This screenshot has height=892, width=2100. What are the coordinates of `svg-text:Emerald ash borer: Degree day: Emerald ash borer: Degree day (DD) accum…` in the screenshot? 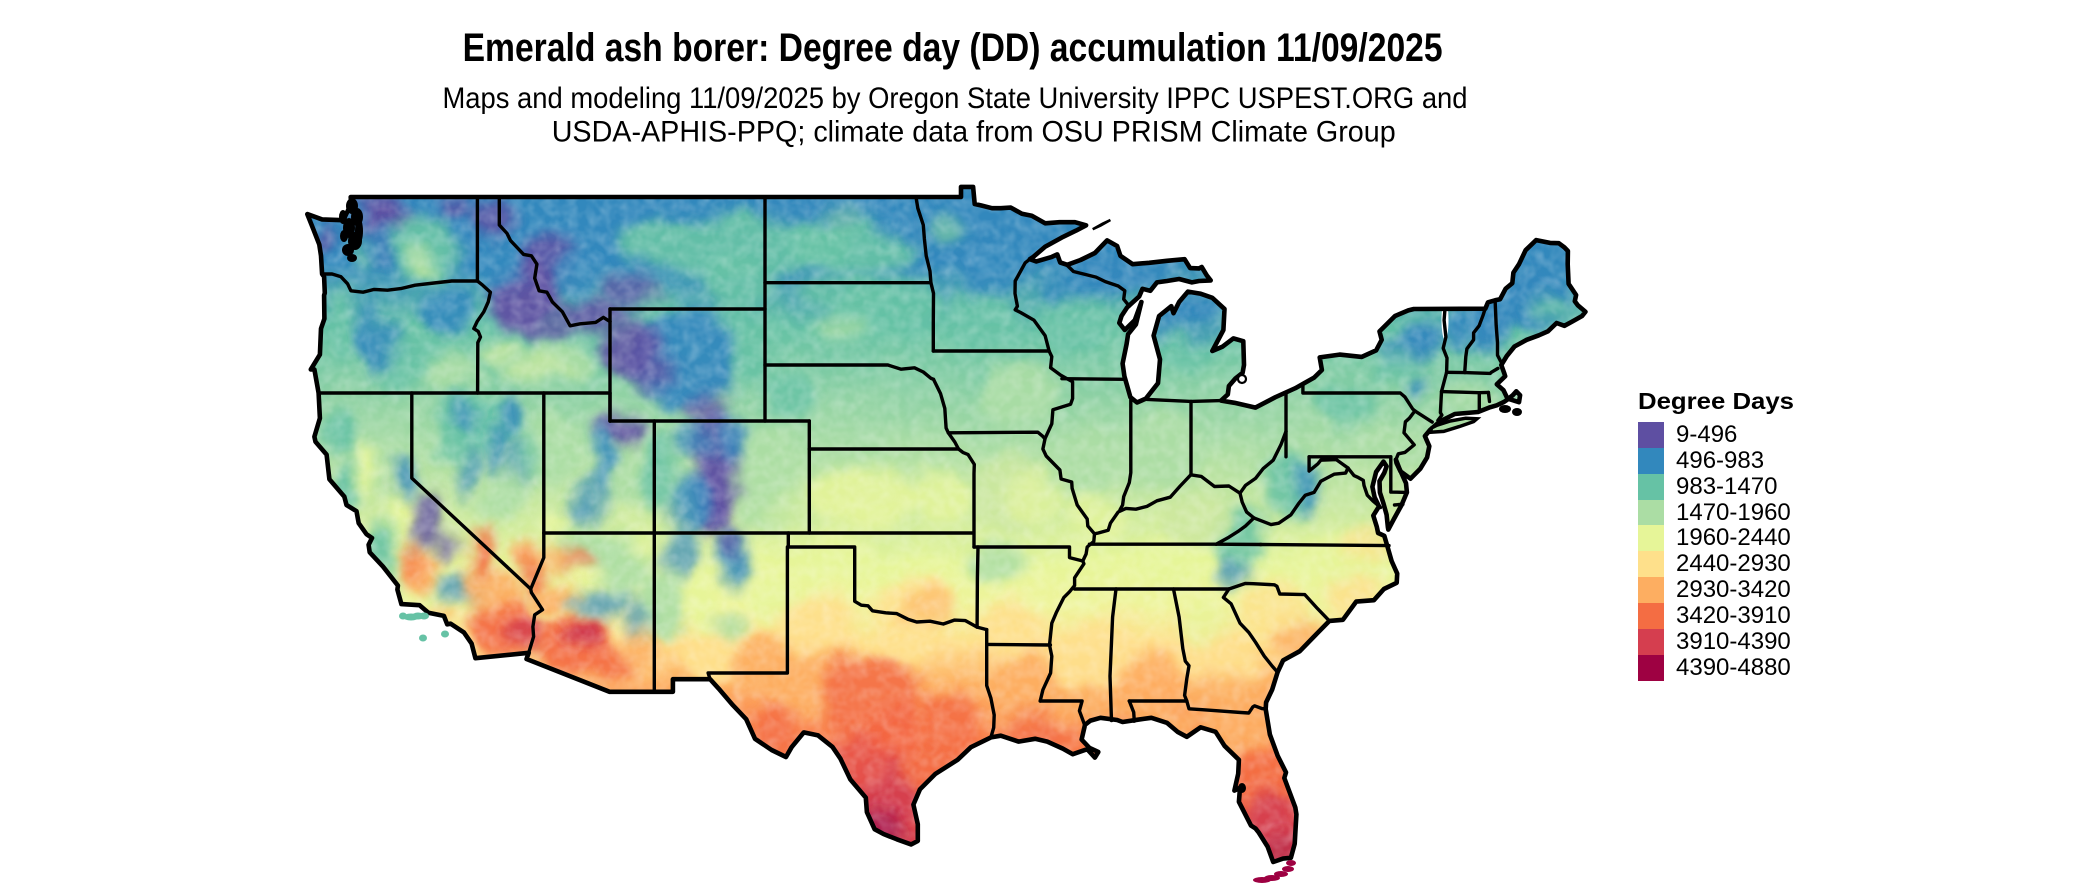 It's located at (953, 48).